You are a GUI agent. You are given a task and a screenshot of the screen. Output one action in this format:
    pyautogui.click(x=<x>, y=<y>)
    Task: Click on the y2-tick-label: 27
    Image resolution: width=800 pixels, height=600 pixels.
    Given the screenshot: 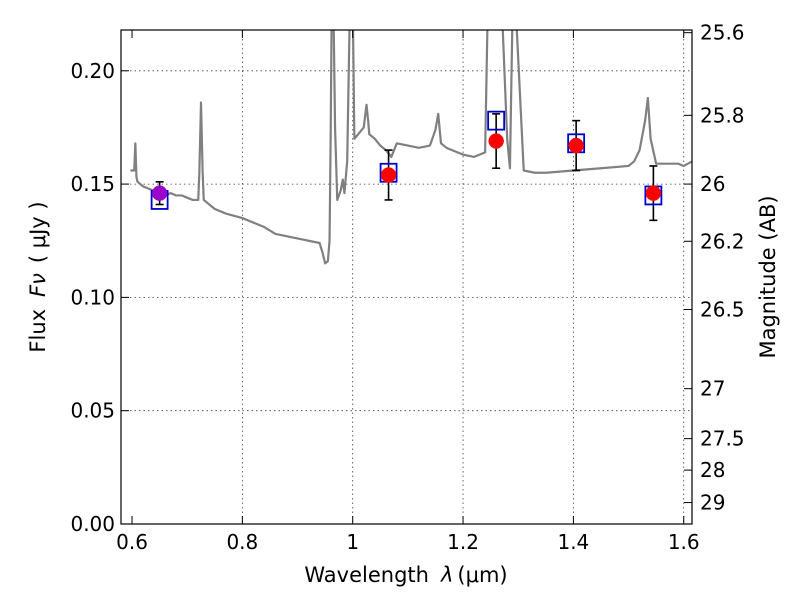 What is the action you would take?
    pyautogui.click(x=712, y=389)
    